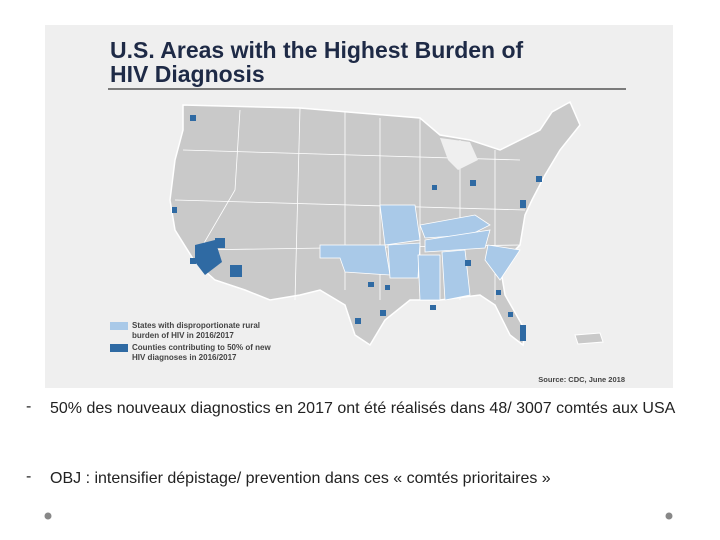 Image resolution: width=720 pixels, height=540 pixels. What do you see at coordinates (184, 357) in the screenshot?
I see `legend-label: HIV diagnoses in 2016/2017` at bounding box center [184, 357].